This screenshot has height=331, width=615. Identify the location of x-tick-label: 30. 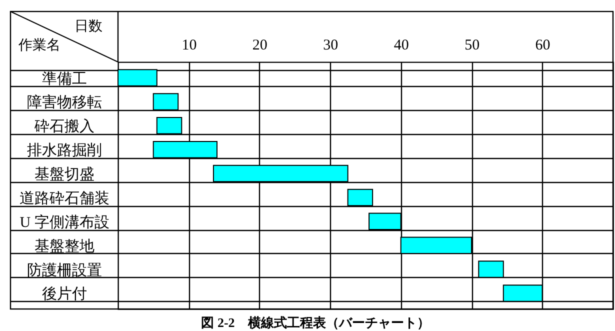
(330, 46).